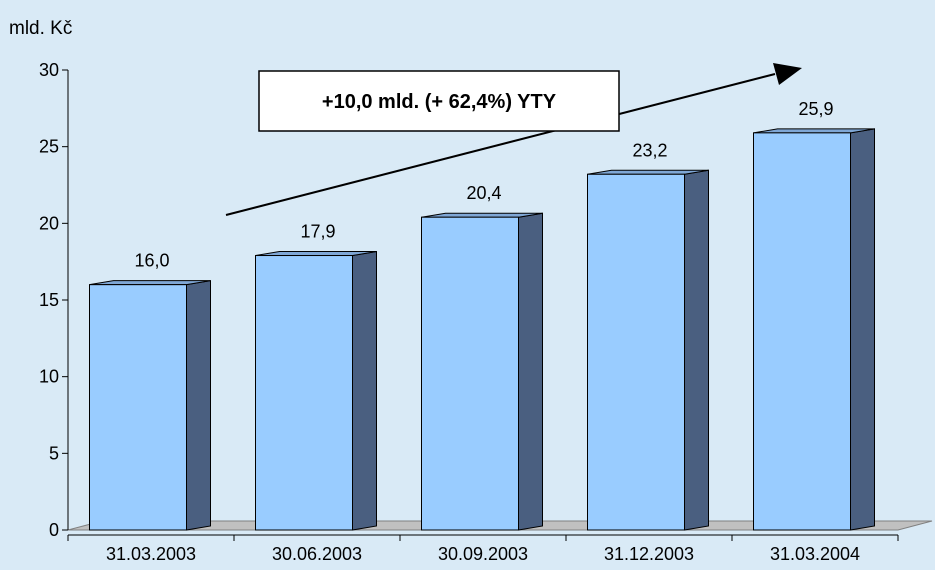 This screenshot has height=570, width=935. What do you see at coordinates (649, 554) in the screenshot?
I see `x-tick-label: 31.12.2003` at bounding box center [649, 554].